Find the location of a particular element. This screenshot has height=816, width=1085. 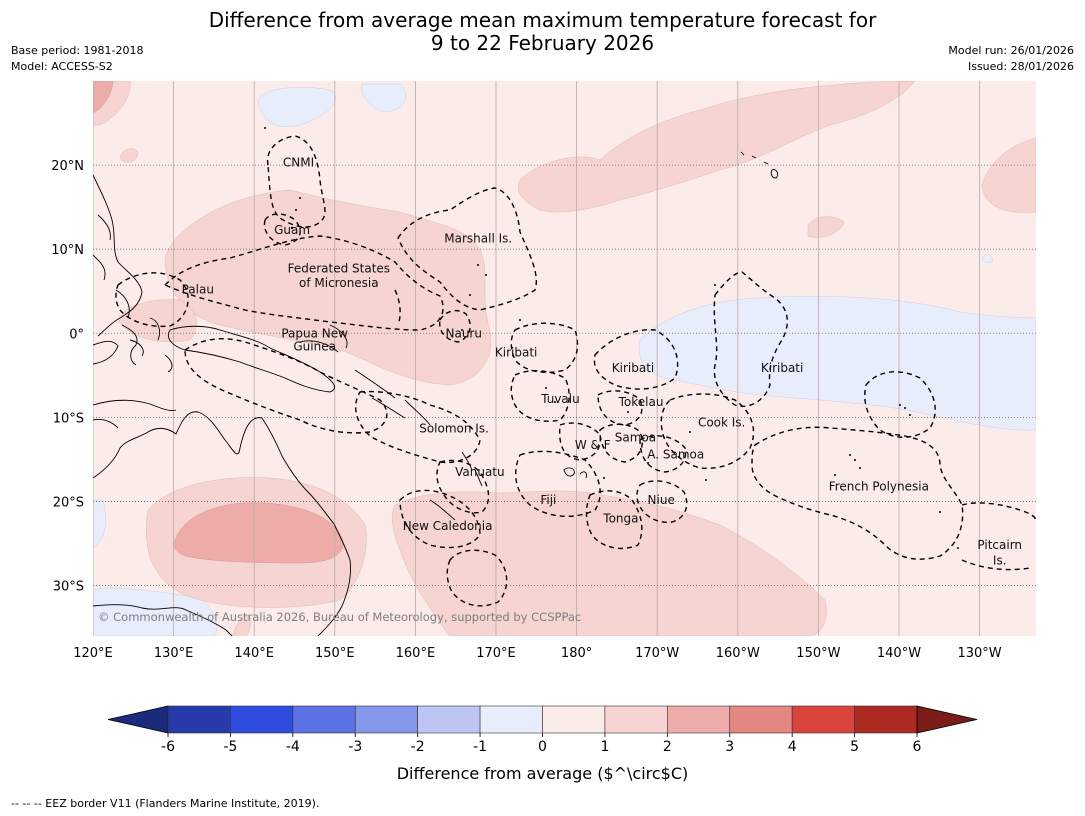

australia-coast is located at coordinates (222, 523).